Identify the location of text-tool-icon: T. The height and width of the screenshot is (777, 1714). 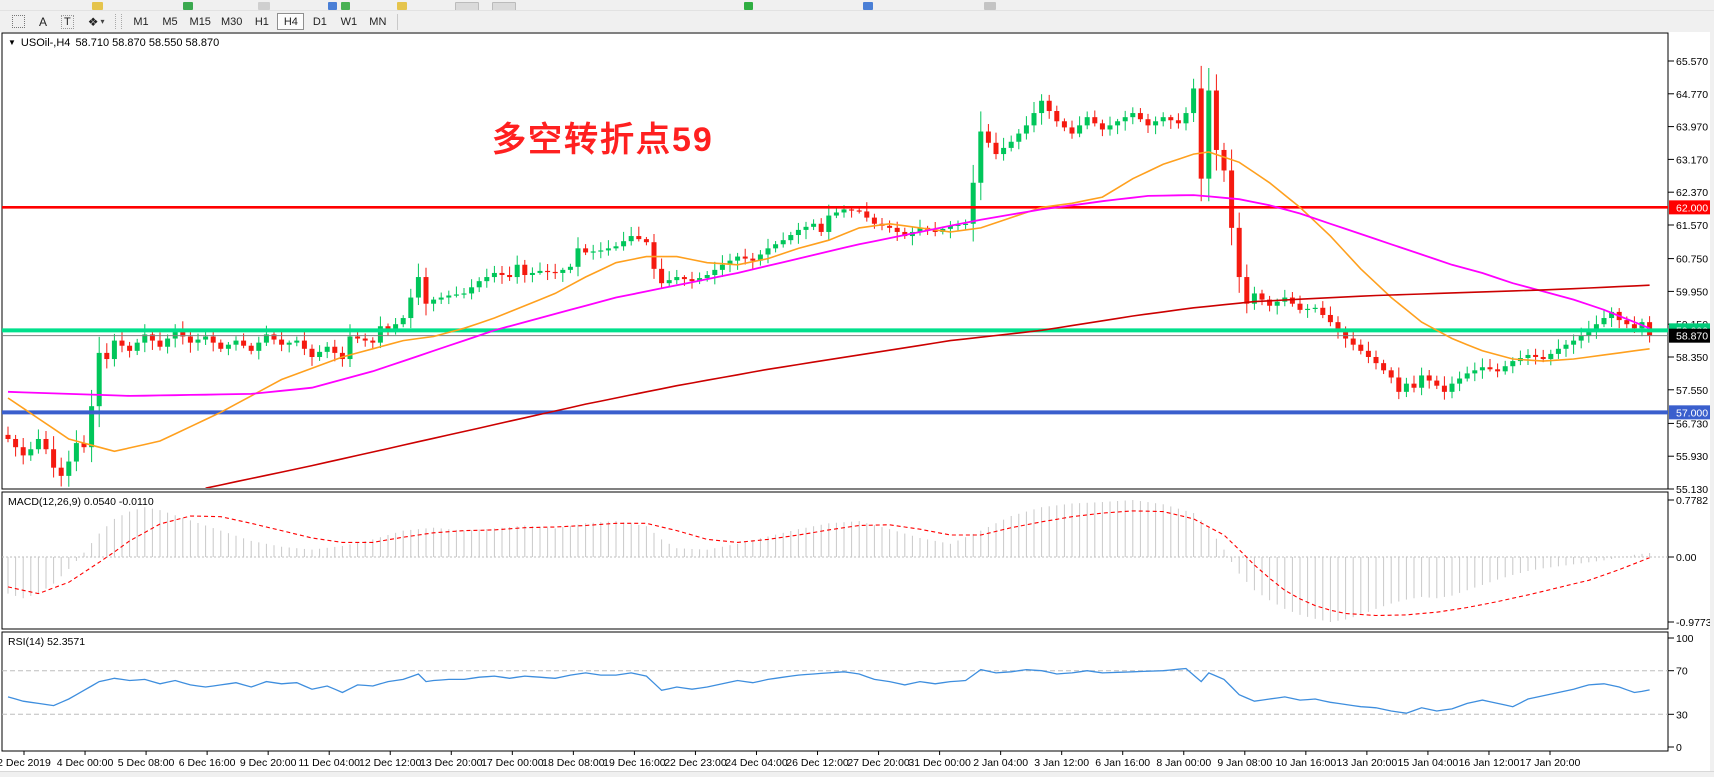
(67, 21).